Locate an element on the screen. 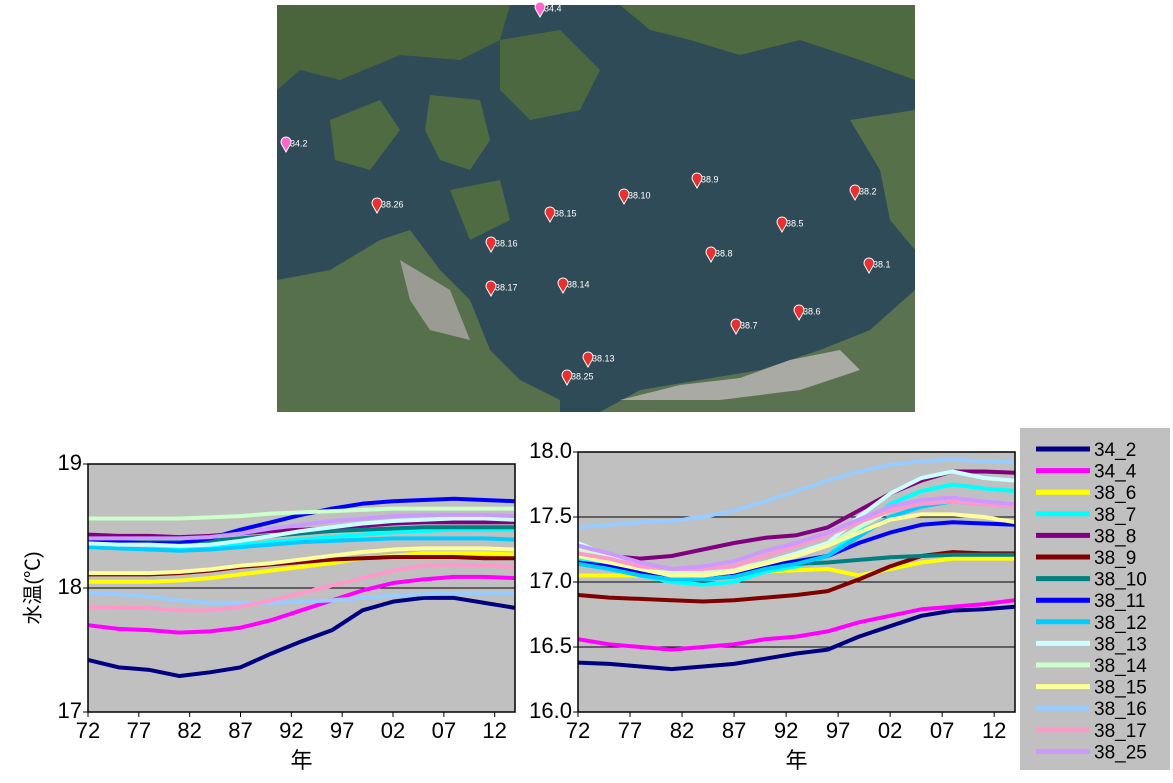  legend-label: 38_15 is located at coordinates (1120, 688).